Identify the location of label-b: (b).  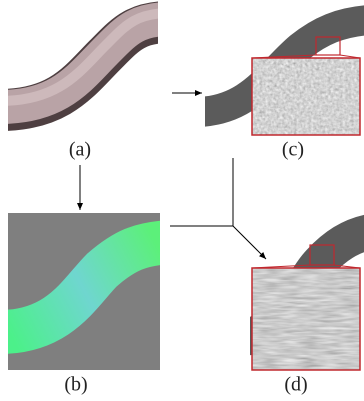
(75, 385).